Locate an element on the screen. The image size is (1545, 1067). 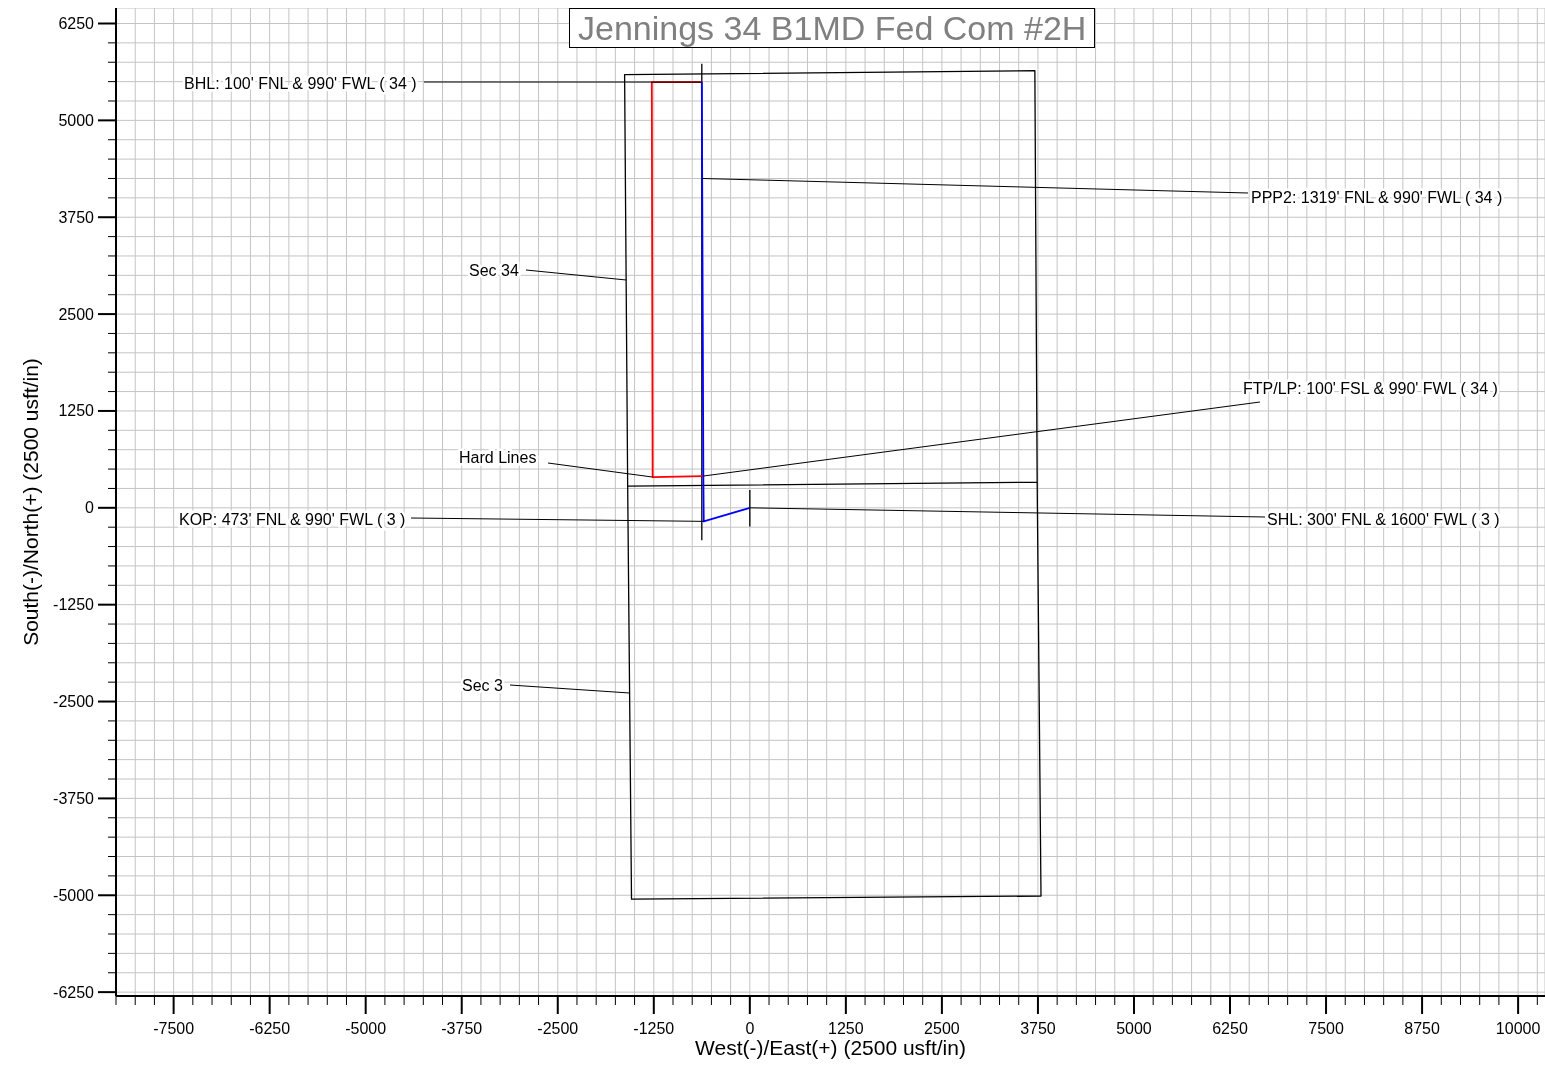
y-tick-label: -1250 is located at coordinates (74, 605).